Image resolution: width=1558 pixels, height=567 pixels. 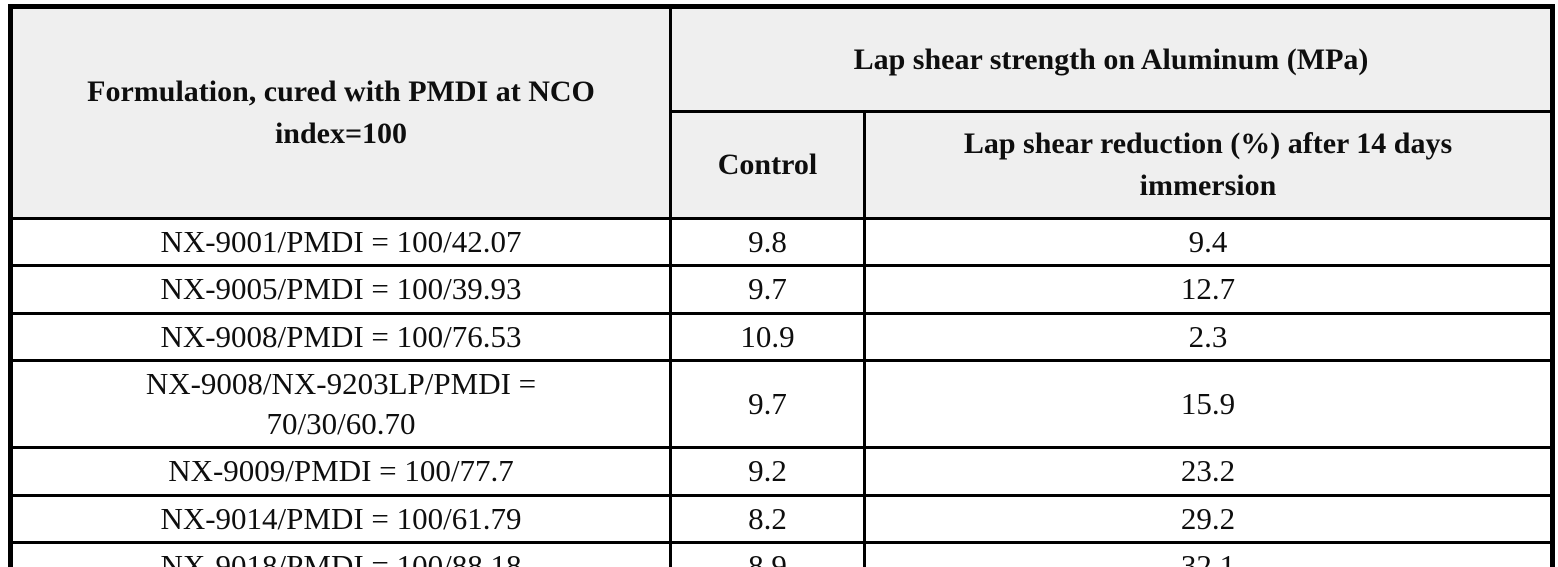 What do you see at coordinates (1208, 471) in the screenshot?
I see `reduction-cell: 23.2` at bounding box center [1208, 471].